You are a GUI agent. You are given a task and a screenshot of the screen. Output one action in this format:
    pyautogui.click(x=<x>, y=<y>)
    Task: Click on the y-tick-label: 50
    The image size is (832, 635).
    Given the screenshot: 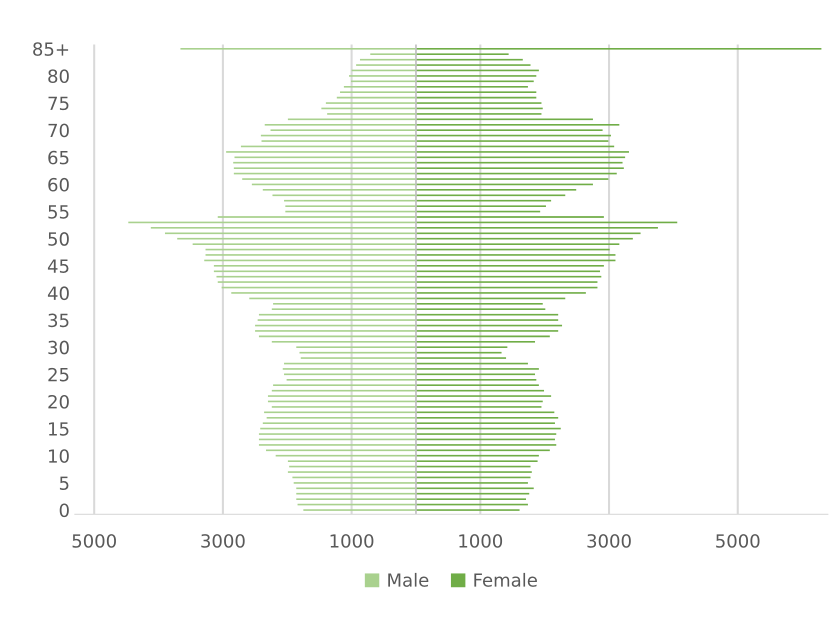 What is the action you would take?
    pyautogui.click(x=58, y=239)
    